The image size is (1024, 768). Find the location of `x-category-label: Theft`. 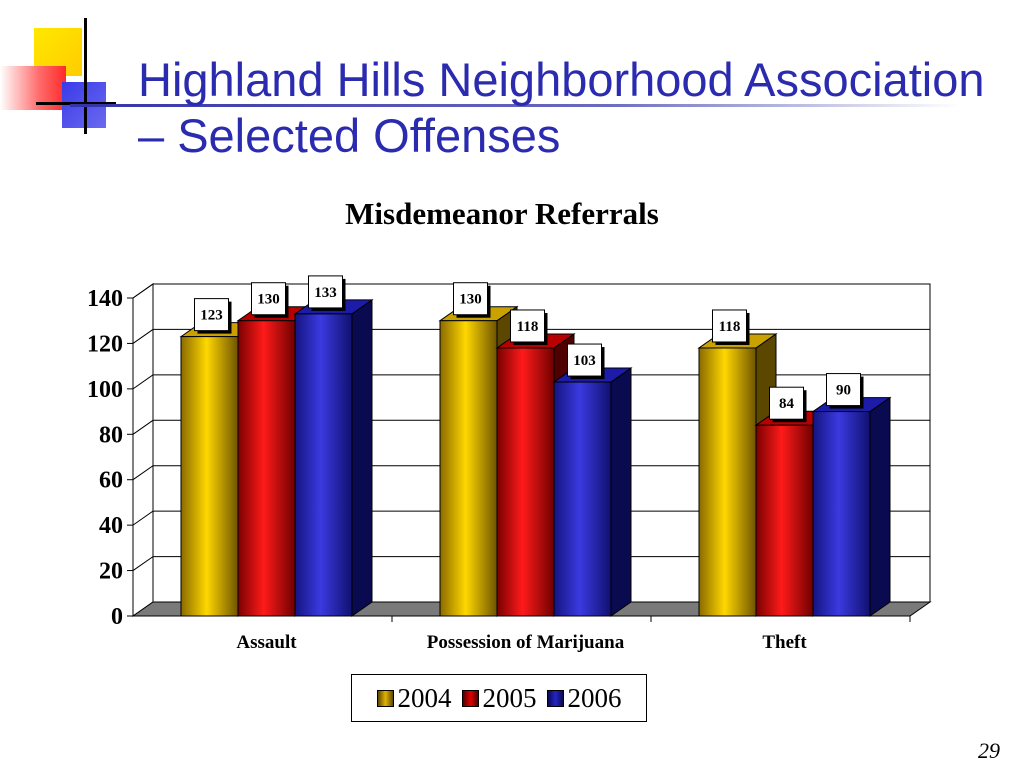

x-category-label: Theft is located at coordinates (784, 642).